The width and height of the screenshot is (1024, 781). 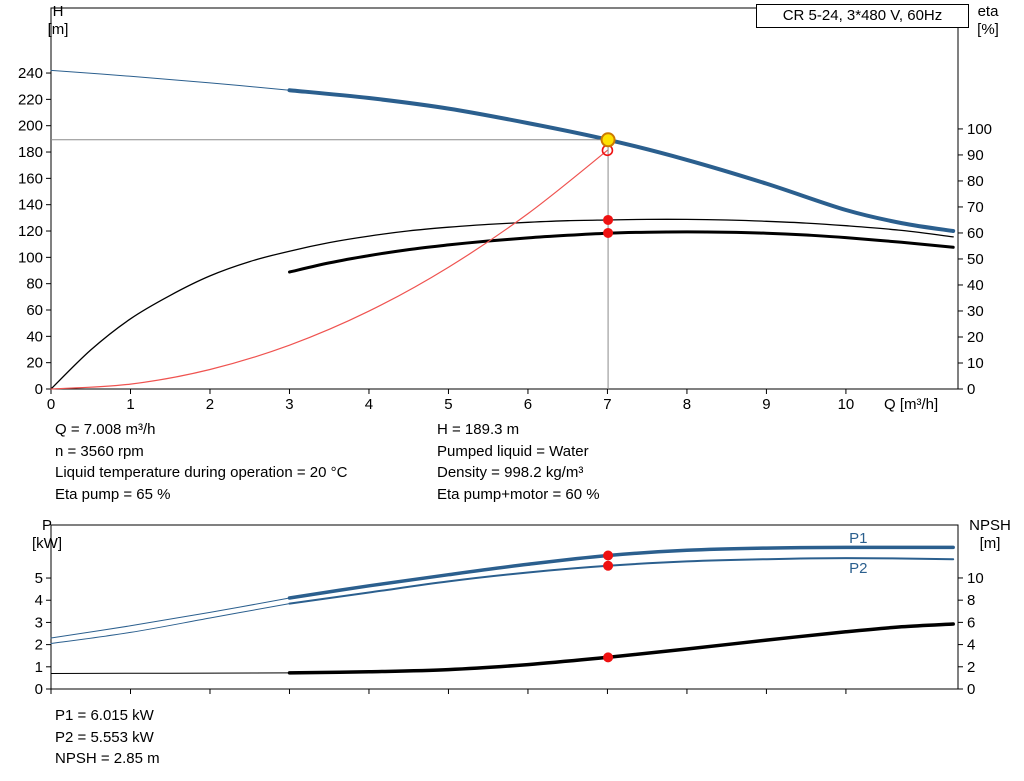 I want to click on eta-axis-label-symbol: eta, so click(x=988, y=11).